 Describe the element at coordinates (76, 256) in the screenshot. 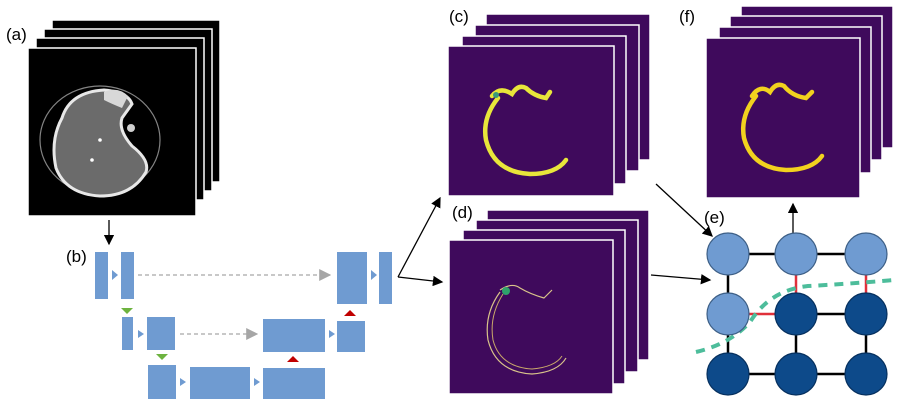

I see `label-b: (b)` at that location.